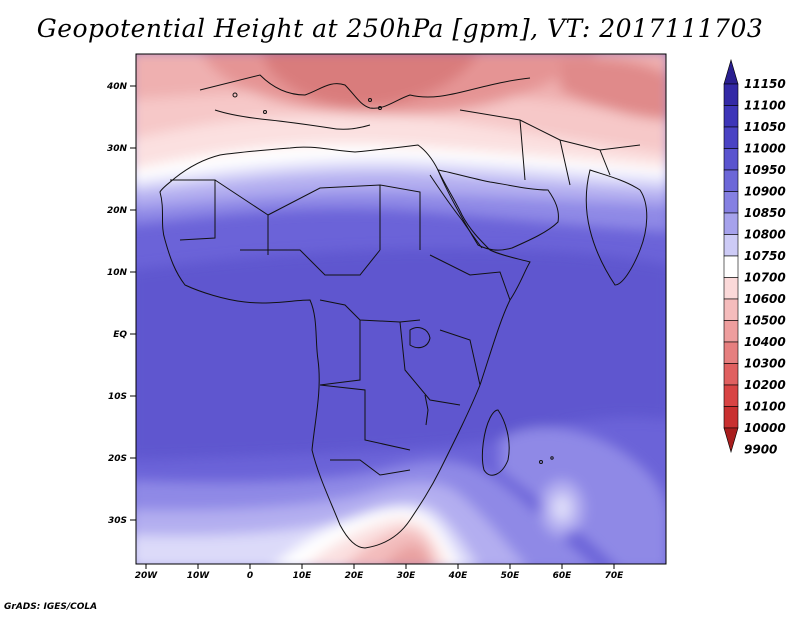 This screenshot has height=618, width=800. I want to click on latitude-axis: 40N 30N 20N 10N EQ 10S 20S 30S, so click(121, 304).